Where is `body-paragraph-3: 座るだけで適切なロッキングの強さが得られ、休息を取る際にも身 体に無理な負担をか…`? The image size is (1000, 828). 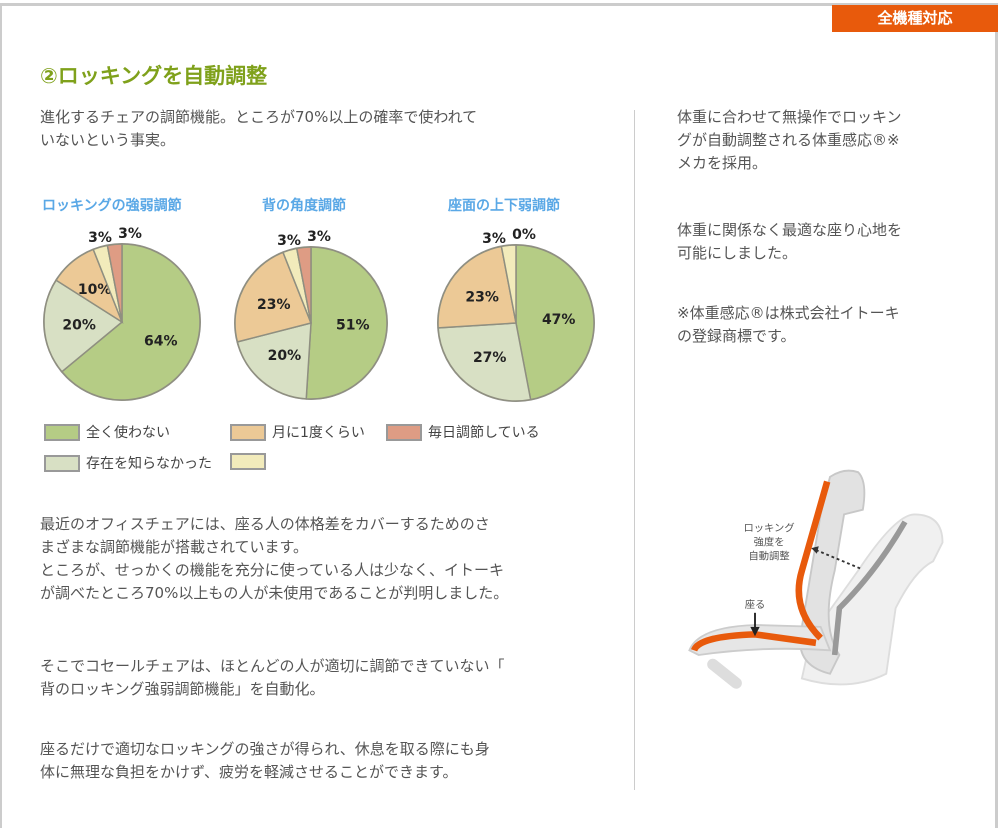
body-paragraph-3: 座るだけで適切なロッキングの強さが得られ、休息を取る際にも身 体に無理な負担をか… is located at coordinates (265, 760).